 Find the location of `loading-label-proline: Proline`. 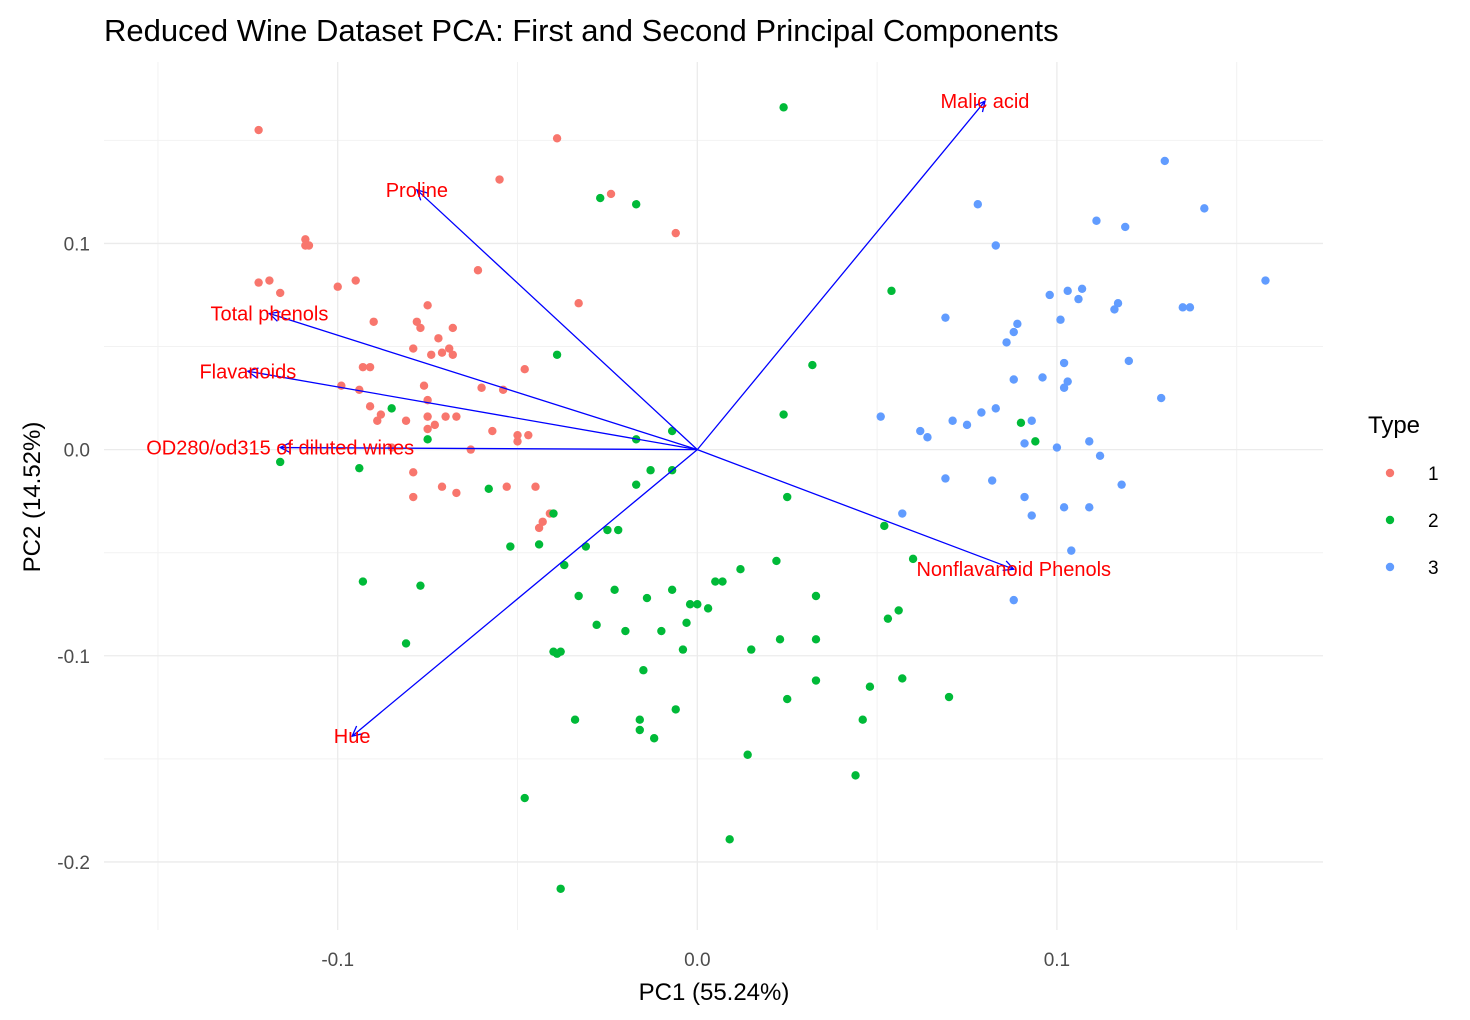

loading-label-proline: Proline is located at coordinates (417, 191).